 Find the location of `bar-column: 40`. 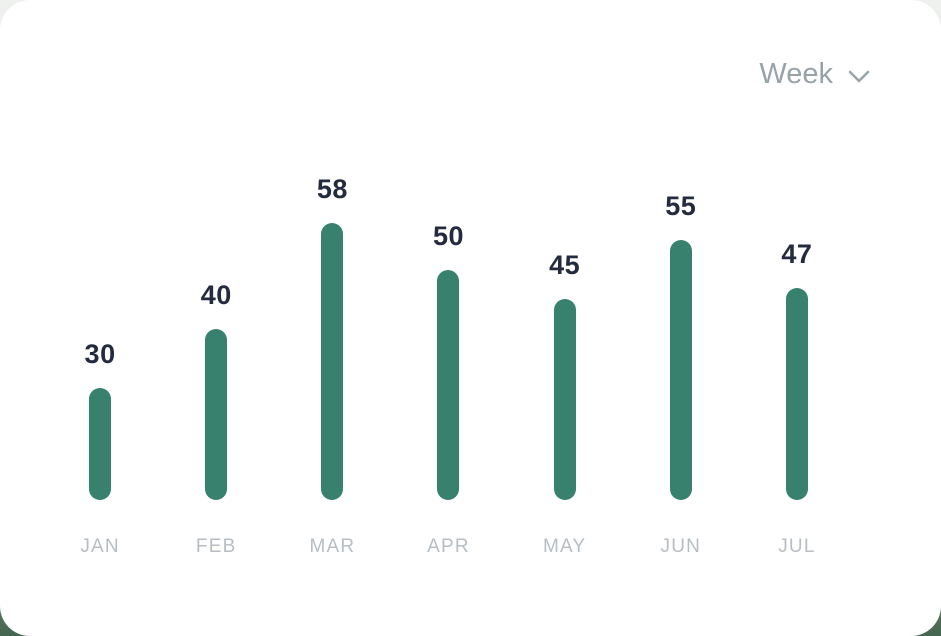

bar-column: 40 is located at coordinates (216, 310).